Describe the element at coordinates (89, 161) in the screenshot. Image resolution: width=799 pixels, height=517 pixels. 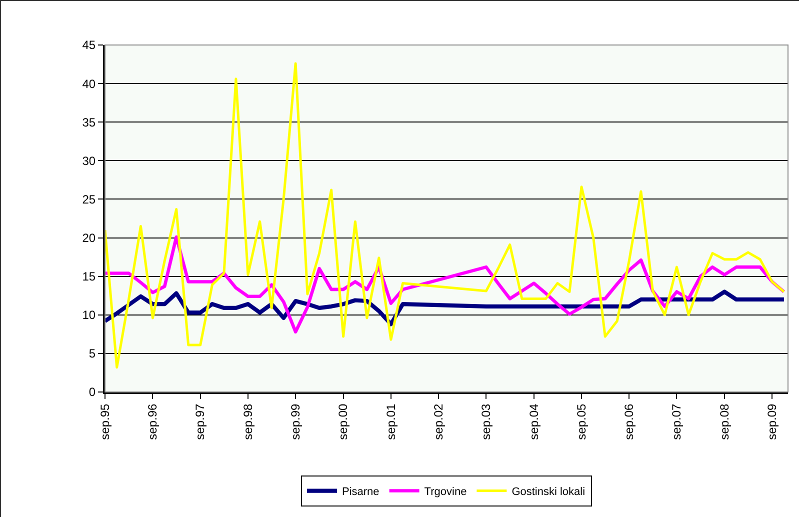
I see `y-tick-label: 30` at that location.